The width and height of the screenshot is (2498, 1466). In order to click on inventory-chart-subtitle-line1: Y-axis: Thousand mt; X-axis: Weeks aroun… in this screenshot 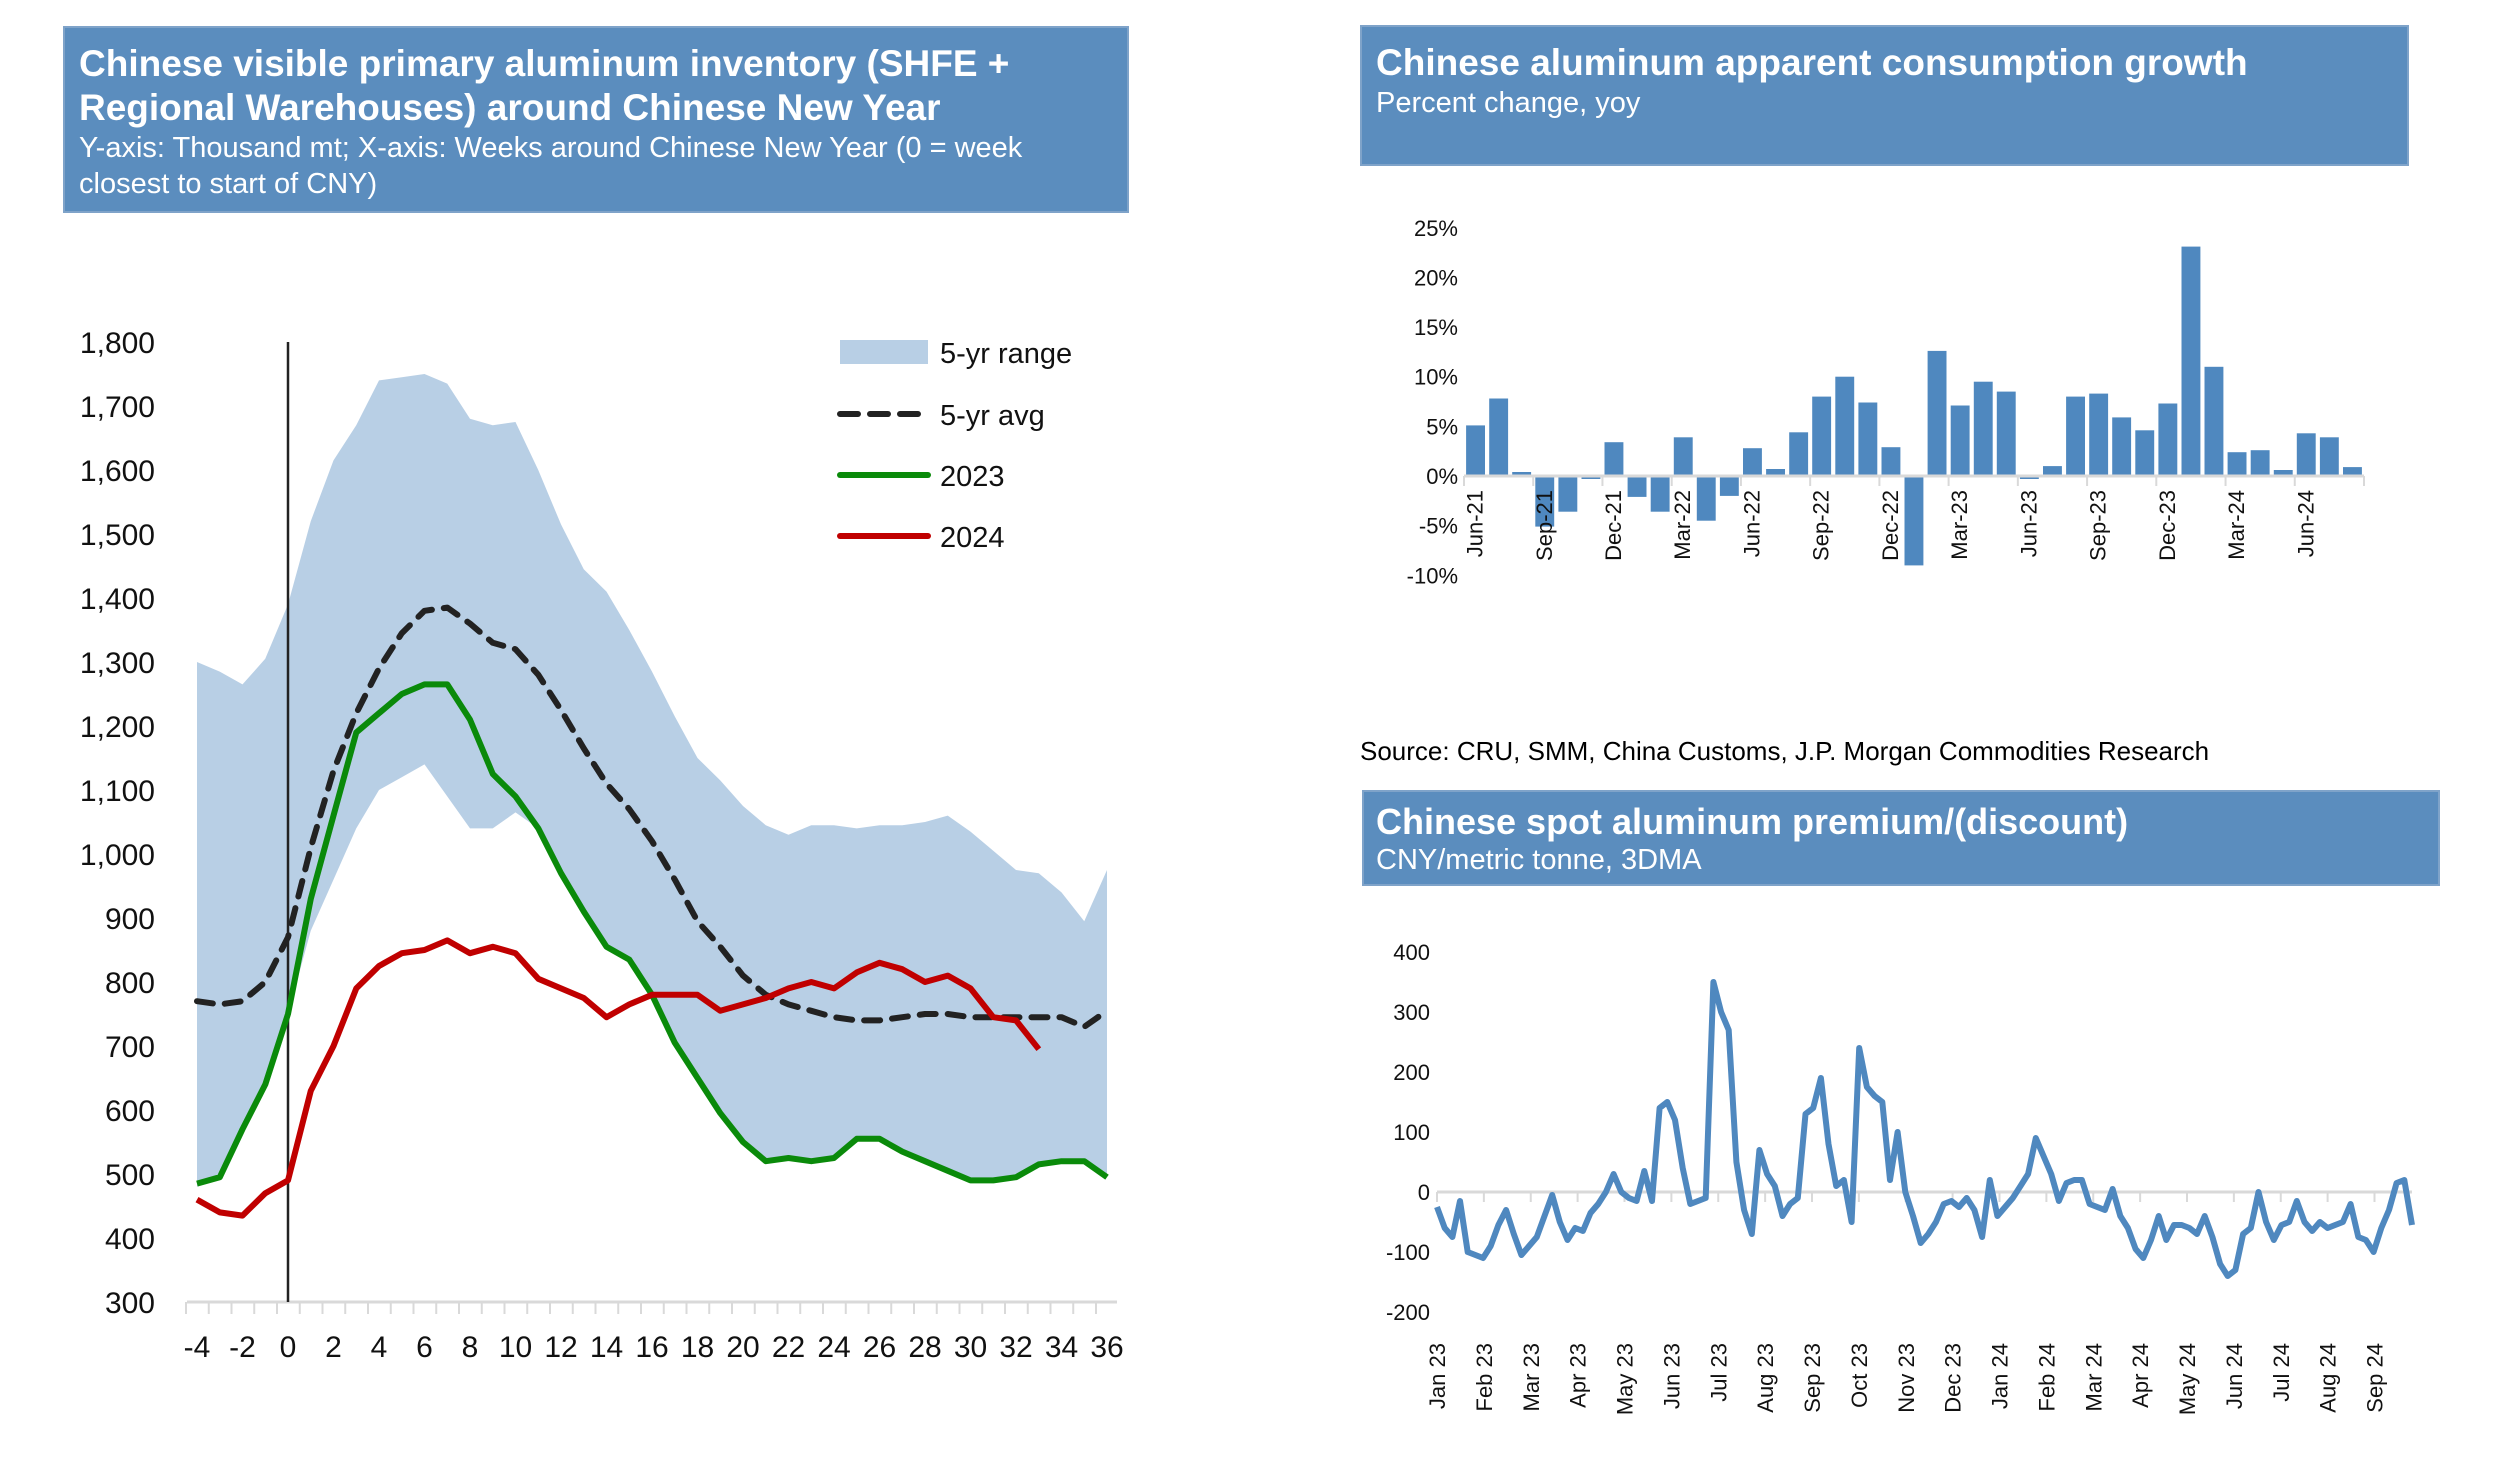, I will do `click(551, 148)`.